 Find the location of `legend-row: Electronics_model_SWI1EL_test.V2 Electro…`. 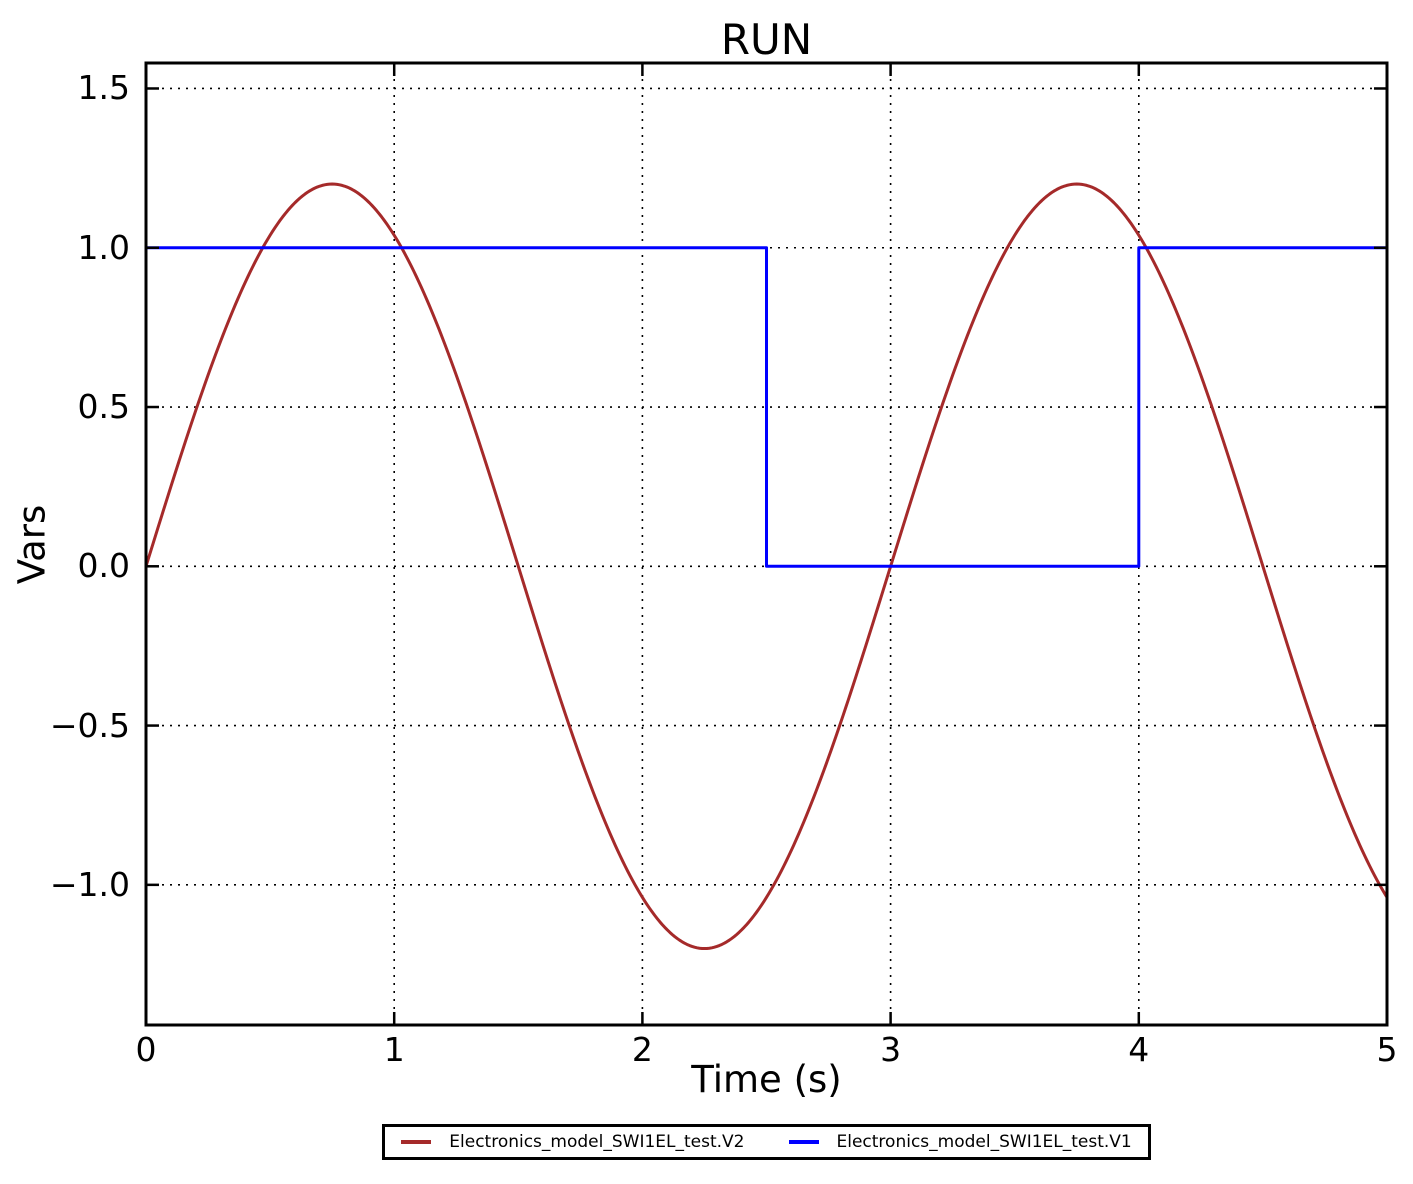

legend-row: Electronics_model_SWI1EL_test.V2 Electro… is located at coordinates (766, 1142).